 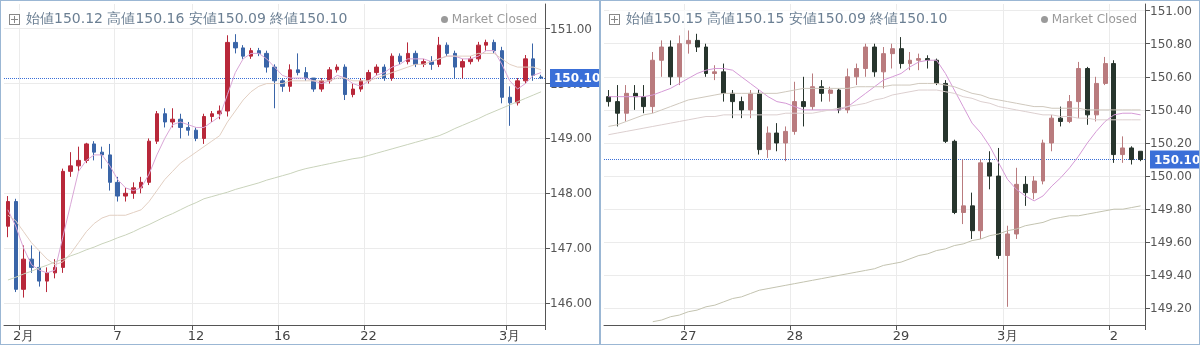 What do you see at coordinates (1171, 209) in the screenshot?
I see `y-tick-label: 149.80` at bounding box center [1171, 209].